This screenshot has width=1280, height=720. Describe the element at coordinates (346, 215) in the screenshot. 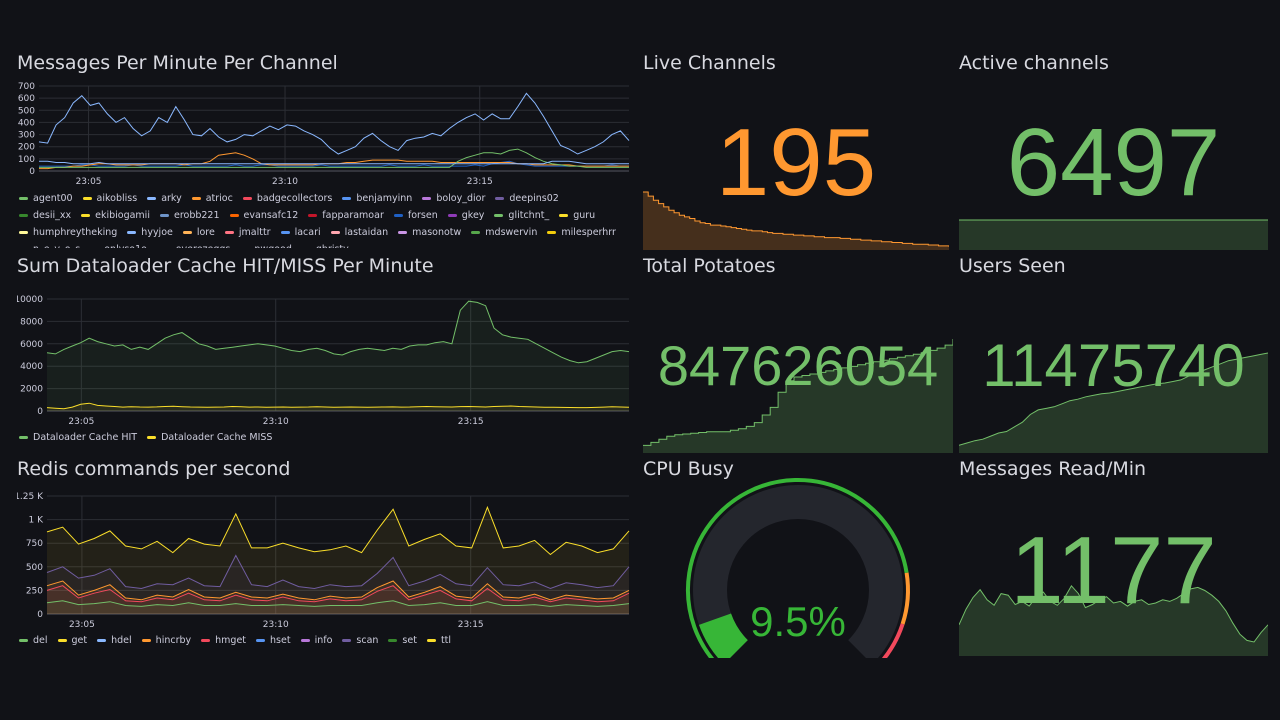

I see `legend-item: fapparamoar` at that location.